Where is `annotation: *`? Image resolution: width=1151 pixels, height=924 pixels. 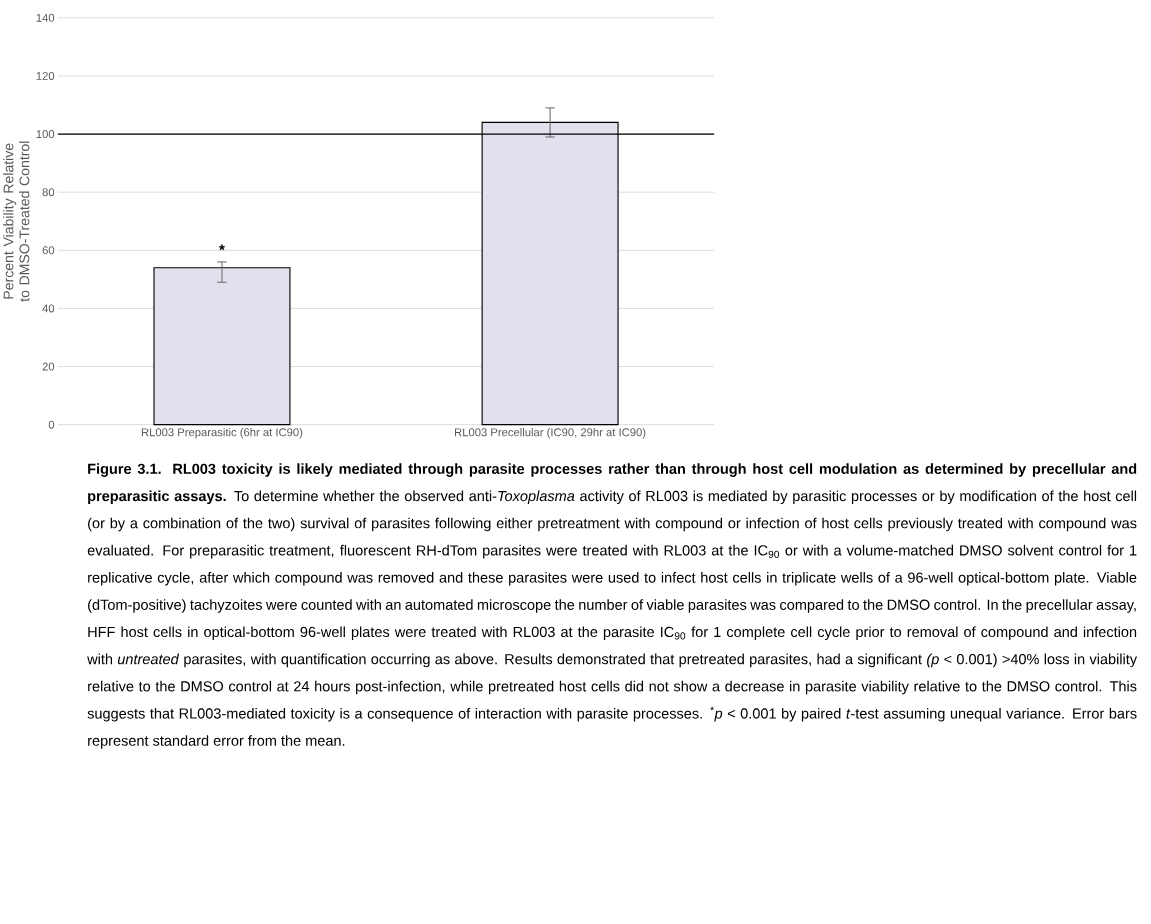 annotation: * is located at coordinates (222, 247).